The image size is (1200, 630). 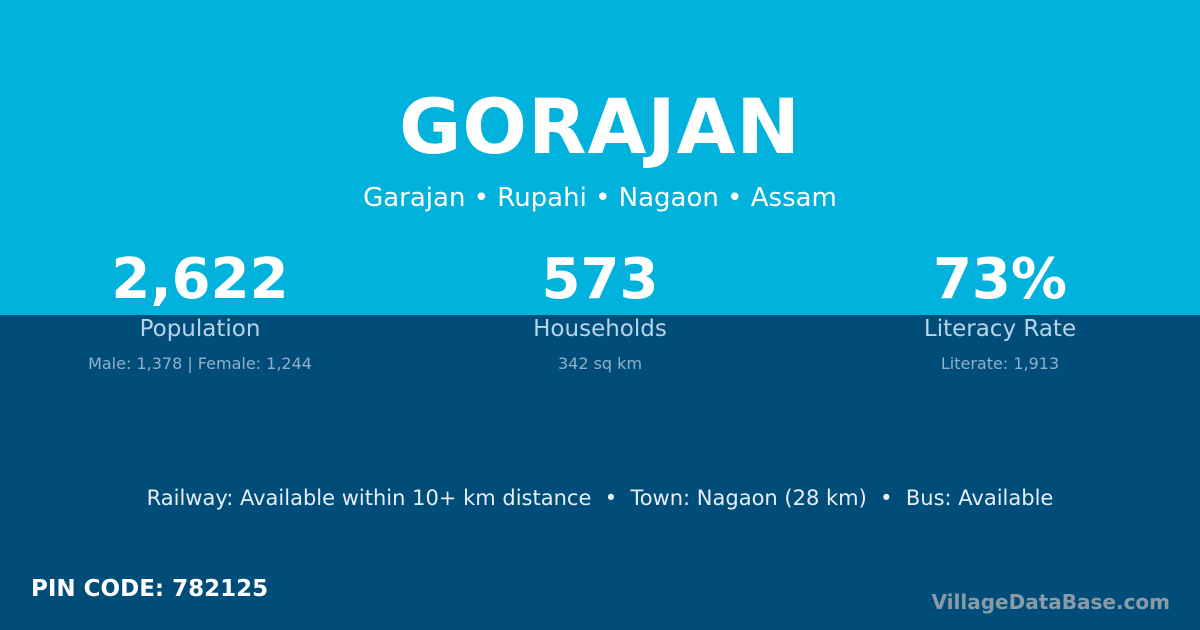 What do you see at coordinates (150, 589) in the screenshot?
I see `pin-code: PIN CODE: 782125` at bounding box center [150, 589].